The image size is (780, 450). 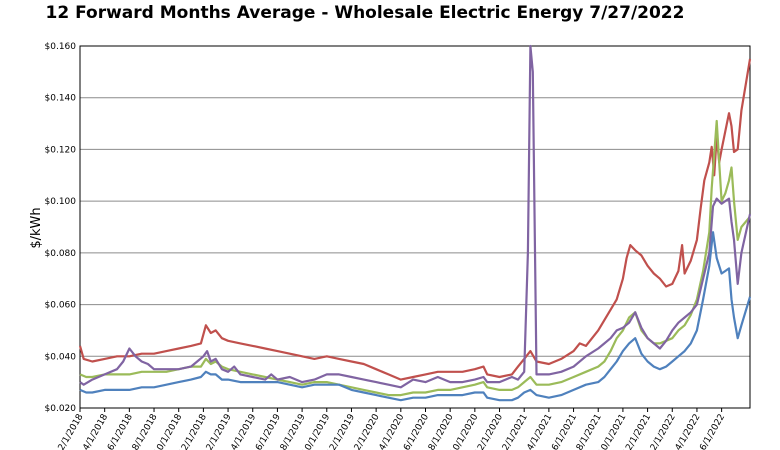 I want to click on x-tick-label: 8/1/2021, so click(x=589, y=431).